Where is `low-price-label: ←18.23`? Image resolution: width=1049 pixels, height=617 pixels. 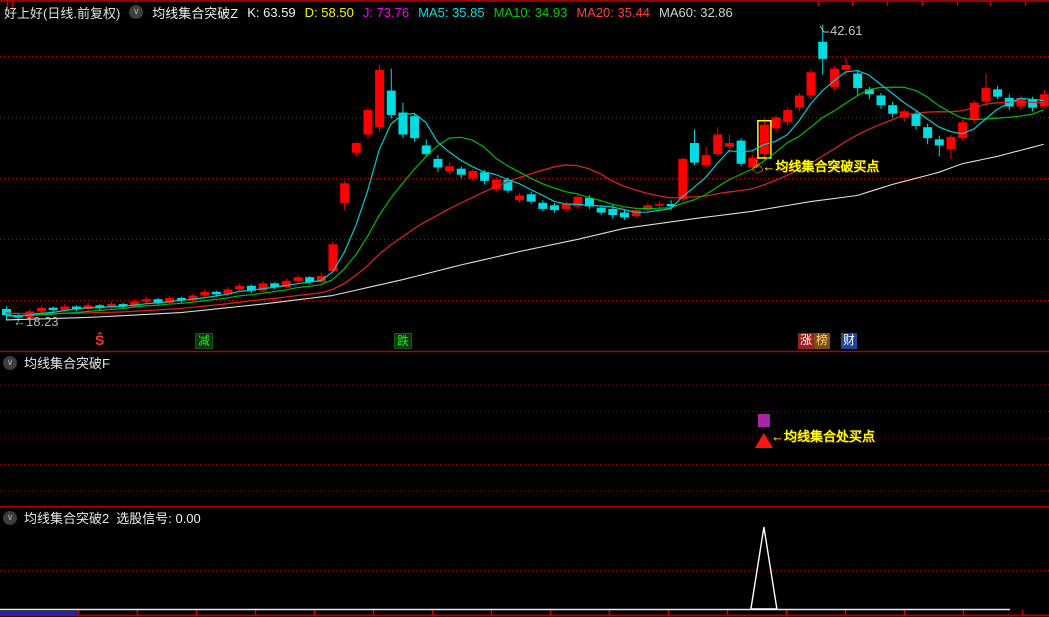
low-price-label: ←18.23 is located at coordinates (36, 321).